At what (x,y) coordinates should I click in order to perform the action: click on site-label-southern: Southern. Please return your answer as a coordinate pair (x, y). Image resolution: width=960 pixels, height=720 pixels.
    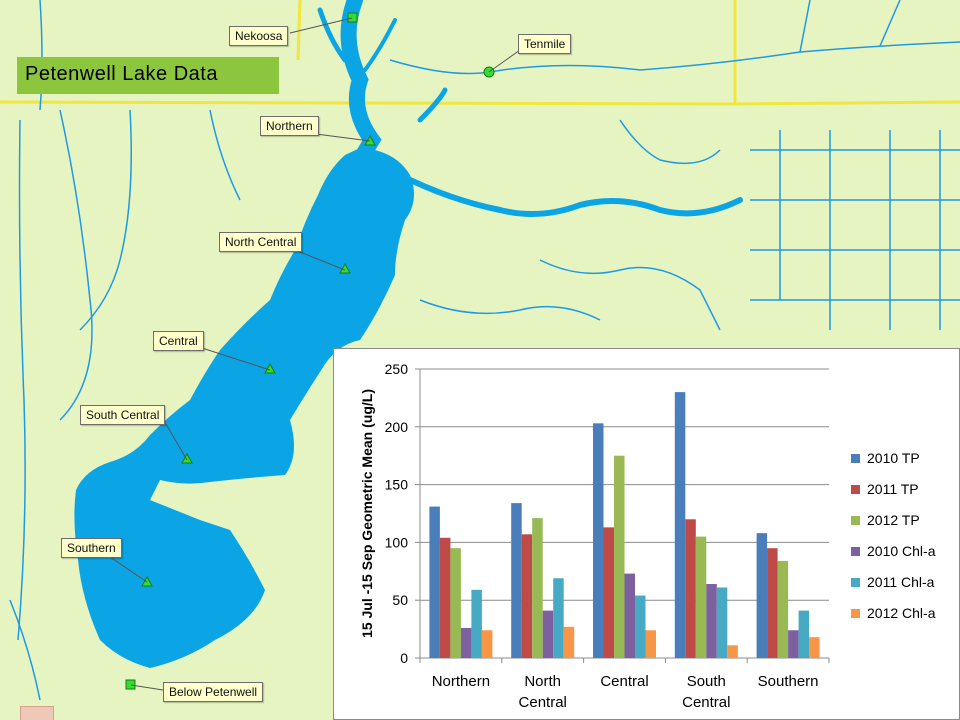
    Looking at the image, I should click on (91, 548).